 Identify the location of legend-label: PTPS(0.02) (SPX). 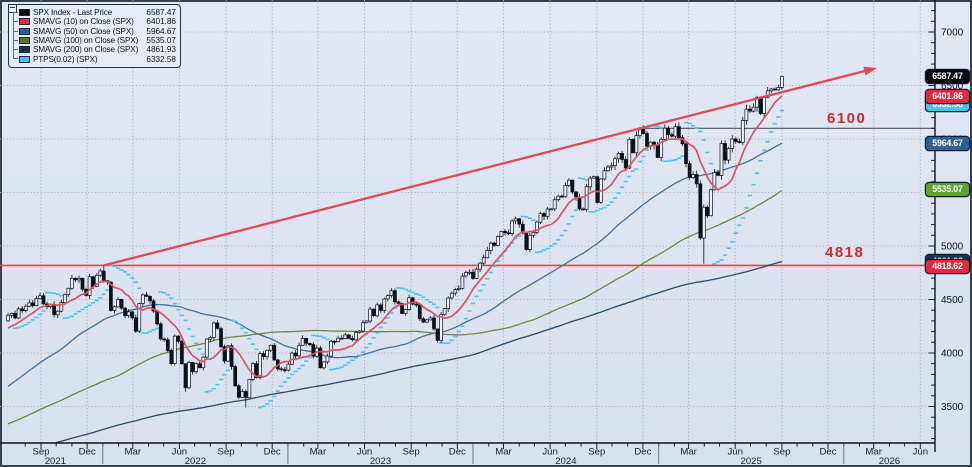
(65, 59).